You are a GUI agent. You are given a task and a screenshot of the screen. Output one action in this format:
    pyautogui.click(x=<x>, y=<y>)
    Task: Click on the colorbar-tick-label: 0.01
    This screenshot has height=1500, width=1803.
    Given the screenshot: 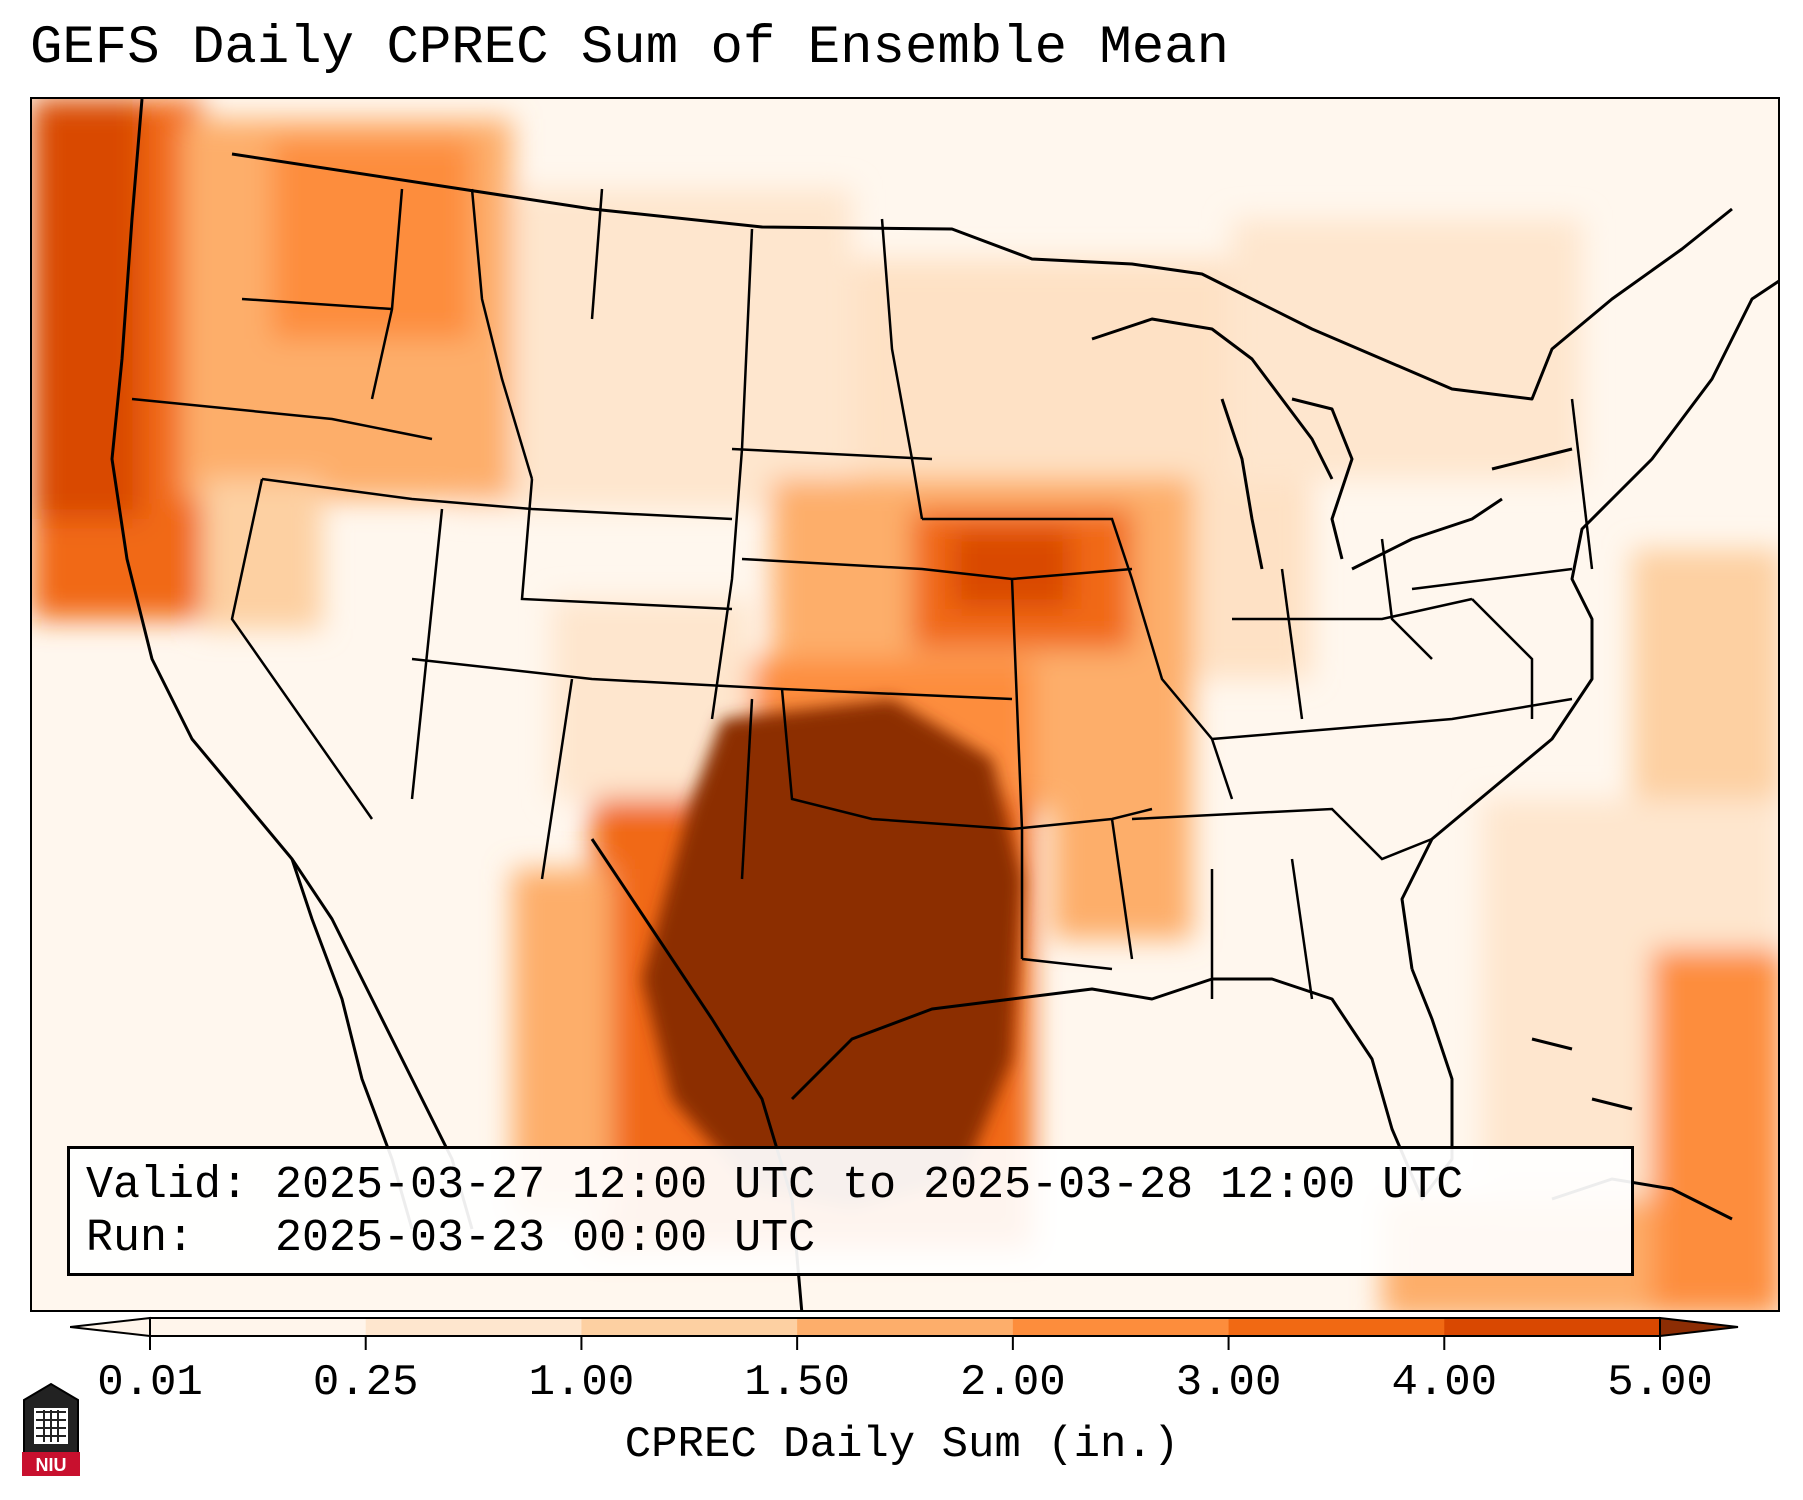 What is the action you would take?
    pyautogui.click(x=150, y=1383)
    